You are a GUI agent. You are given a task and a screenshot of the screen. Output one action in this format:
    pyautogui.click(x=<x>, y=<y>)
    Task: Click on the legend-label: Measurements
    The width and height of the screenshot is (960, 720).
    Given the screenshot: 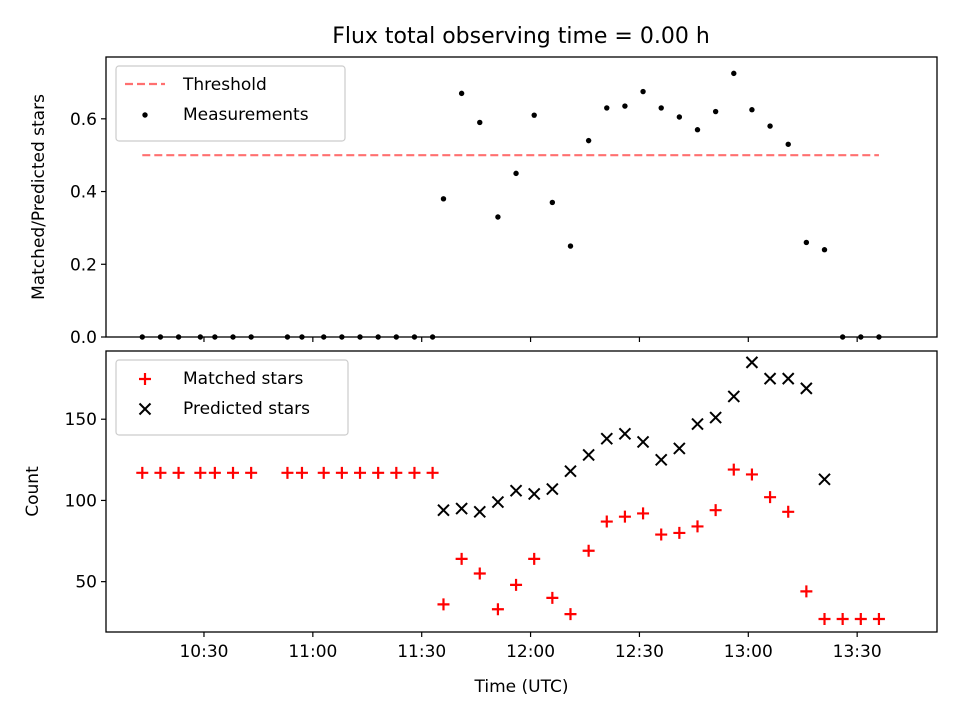 What is the action you would take?
    pyautogui.click(x=246, y=115)
    